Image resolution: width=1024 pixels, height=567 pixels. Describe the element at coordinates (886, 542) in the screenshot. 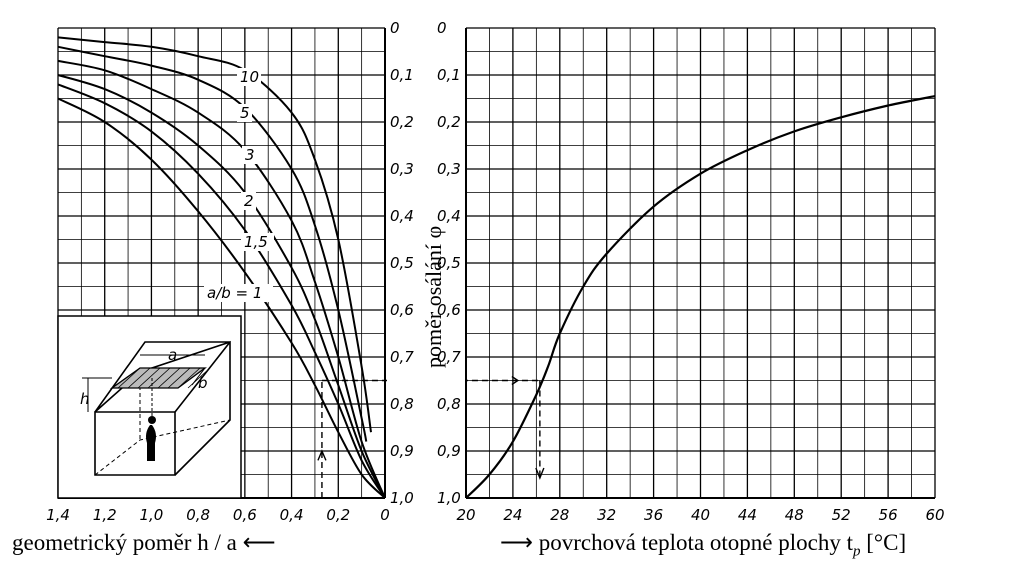

I see `right-x-axis-unit: [°C]` at that location.